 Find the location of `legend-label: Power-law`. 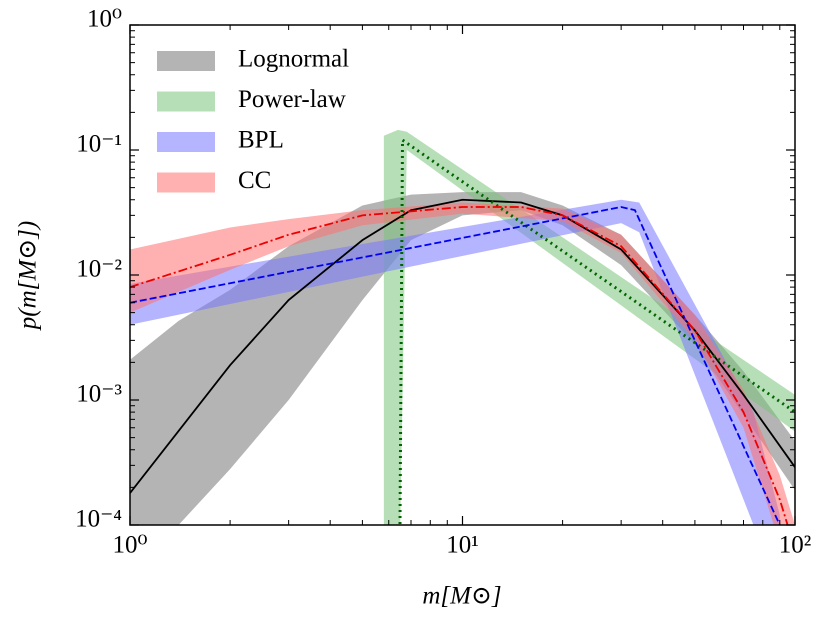

legend-label: Power-law is located at coordinates (292, 99).